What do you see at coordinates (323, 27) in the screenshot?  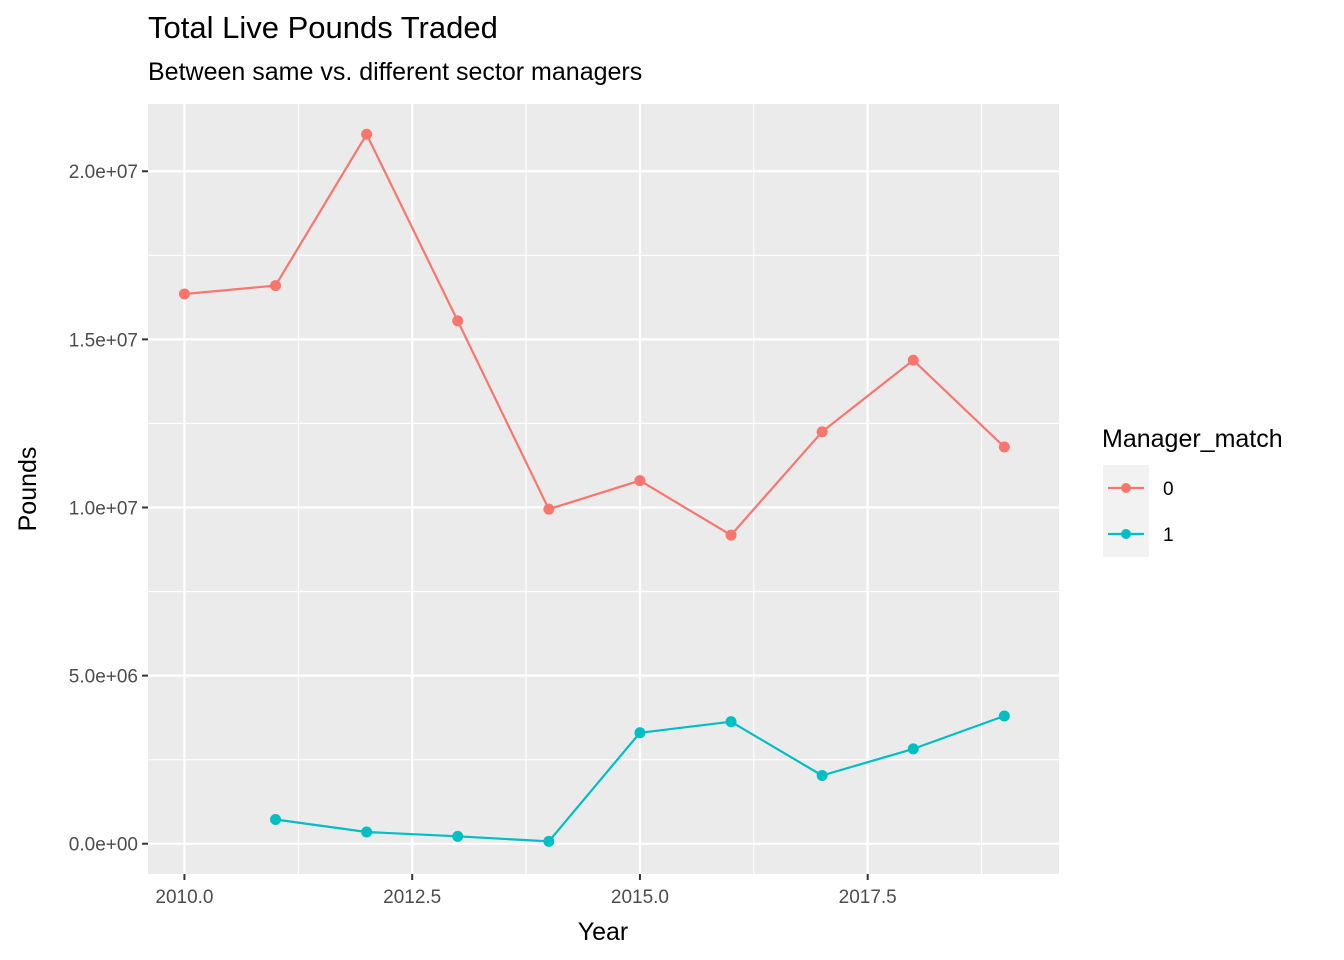 I see `chart-title: Total Live Pounds Traded` at bounding box center [323, 27].